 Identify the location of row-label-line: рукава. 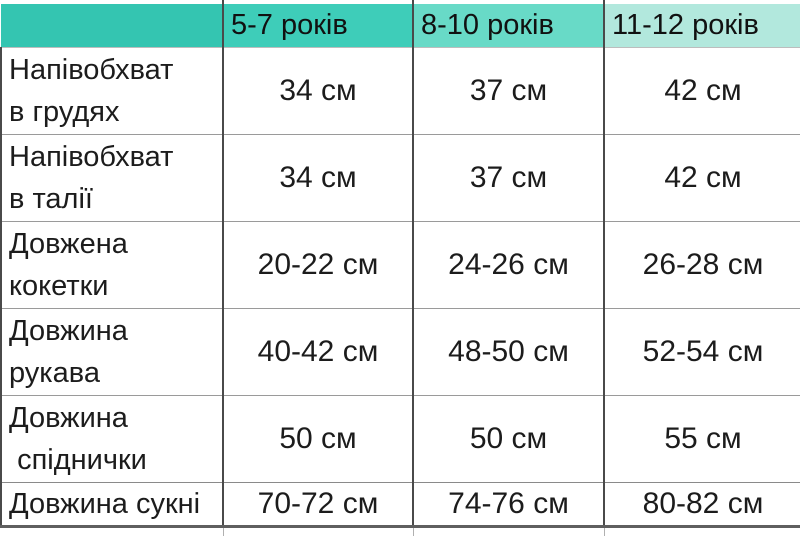
(115, 373).